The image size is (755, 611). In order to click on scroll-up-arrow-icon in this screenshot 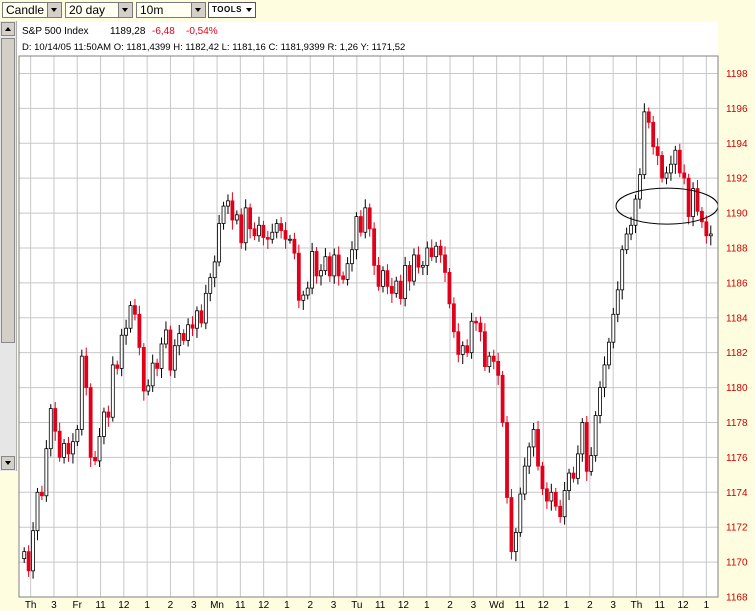, I will do `click(8, 29)`.